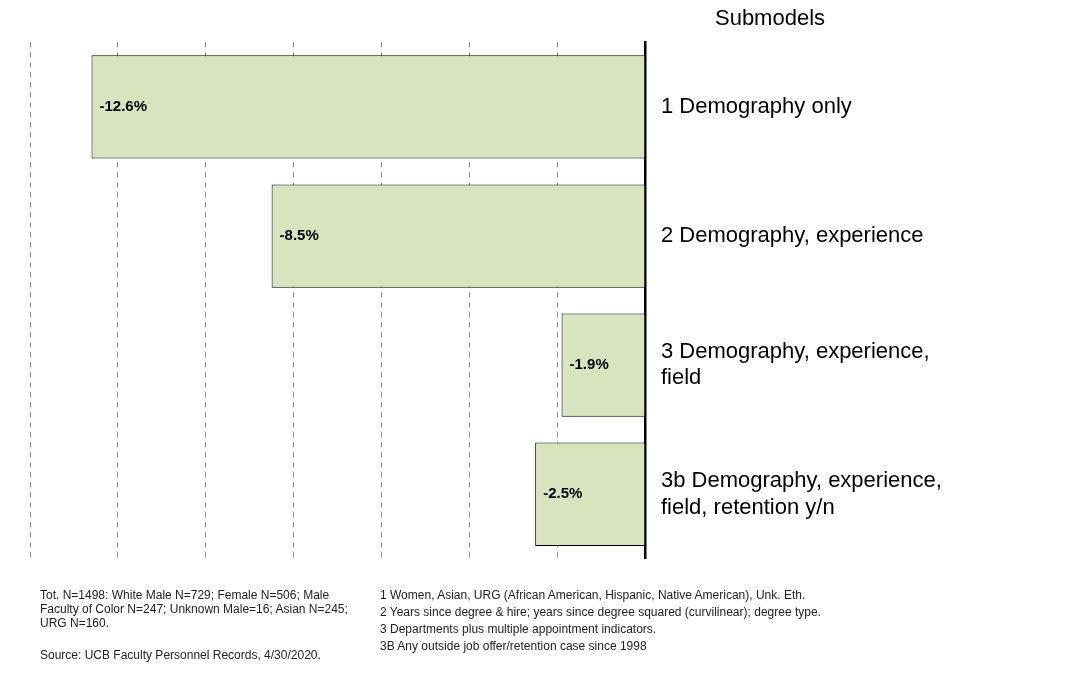 The width and height of the screenshot is (1065, 686). What do you see at coordinates (792, 235) in the screenshot?
I see `y-tick-label: 2 Demography, experience` at bounding box center [792, 235].